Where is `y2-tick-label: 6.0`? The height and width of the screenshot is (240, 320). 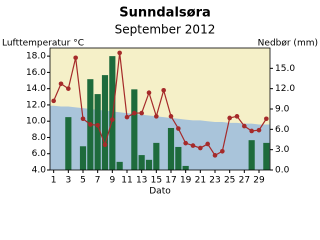 y2-tick-label: 6.0 is located at coordinates (282, 130).